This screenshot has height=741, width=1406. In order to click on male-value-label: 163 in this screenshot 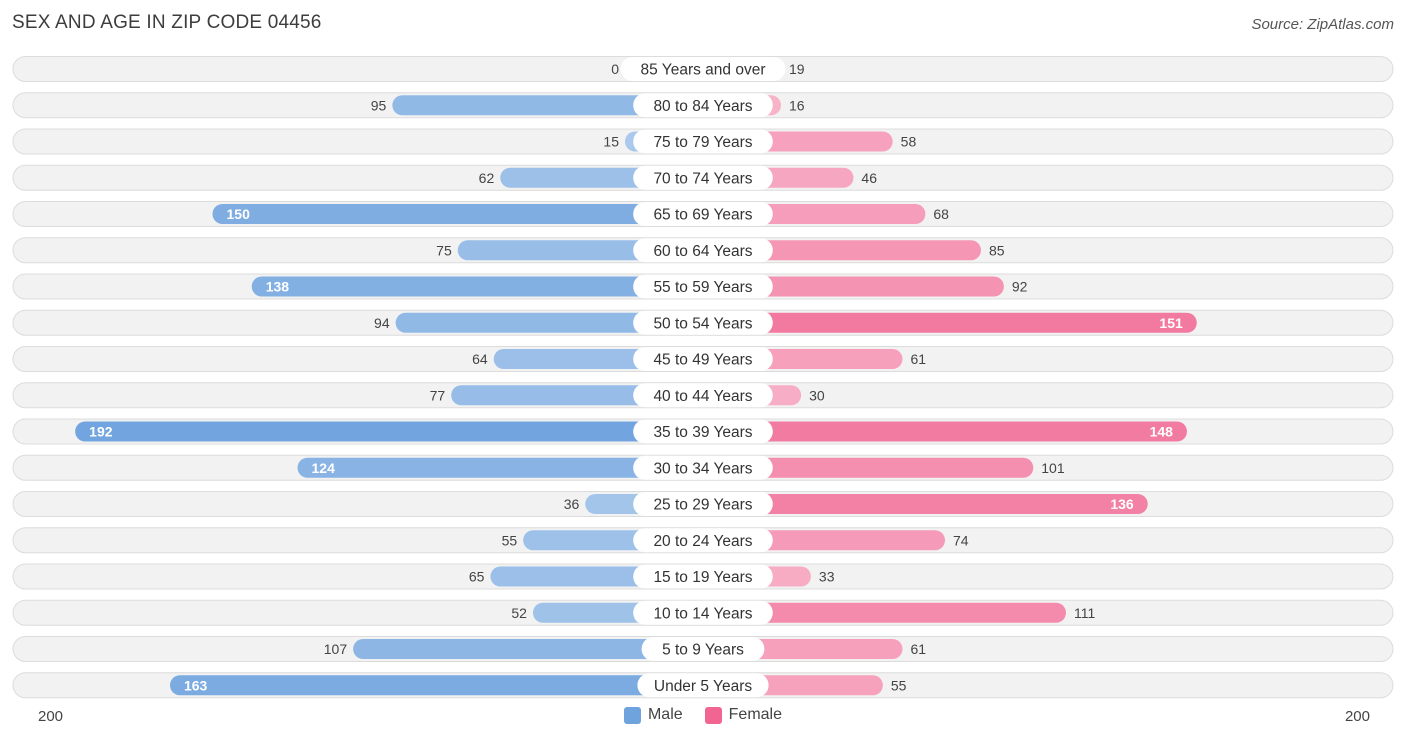, I will do `click(196, 685)`.